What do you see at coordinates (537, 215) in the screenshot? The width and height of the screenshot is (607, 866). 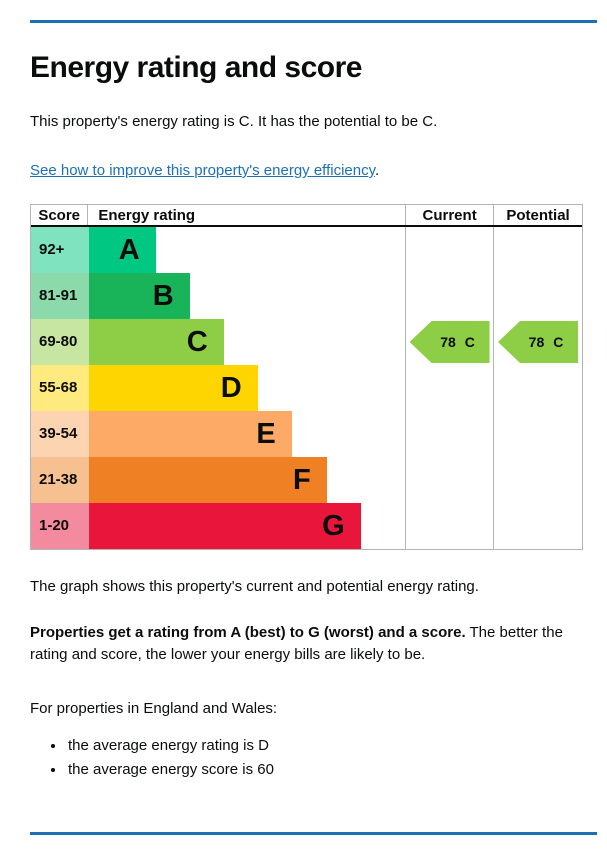 I see `column-header-potential: Potential` at bounding box center [537, 215].